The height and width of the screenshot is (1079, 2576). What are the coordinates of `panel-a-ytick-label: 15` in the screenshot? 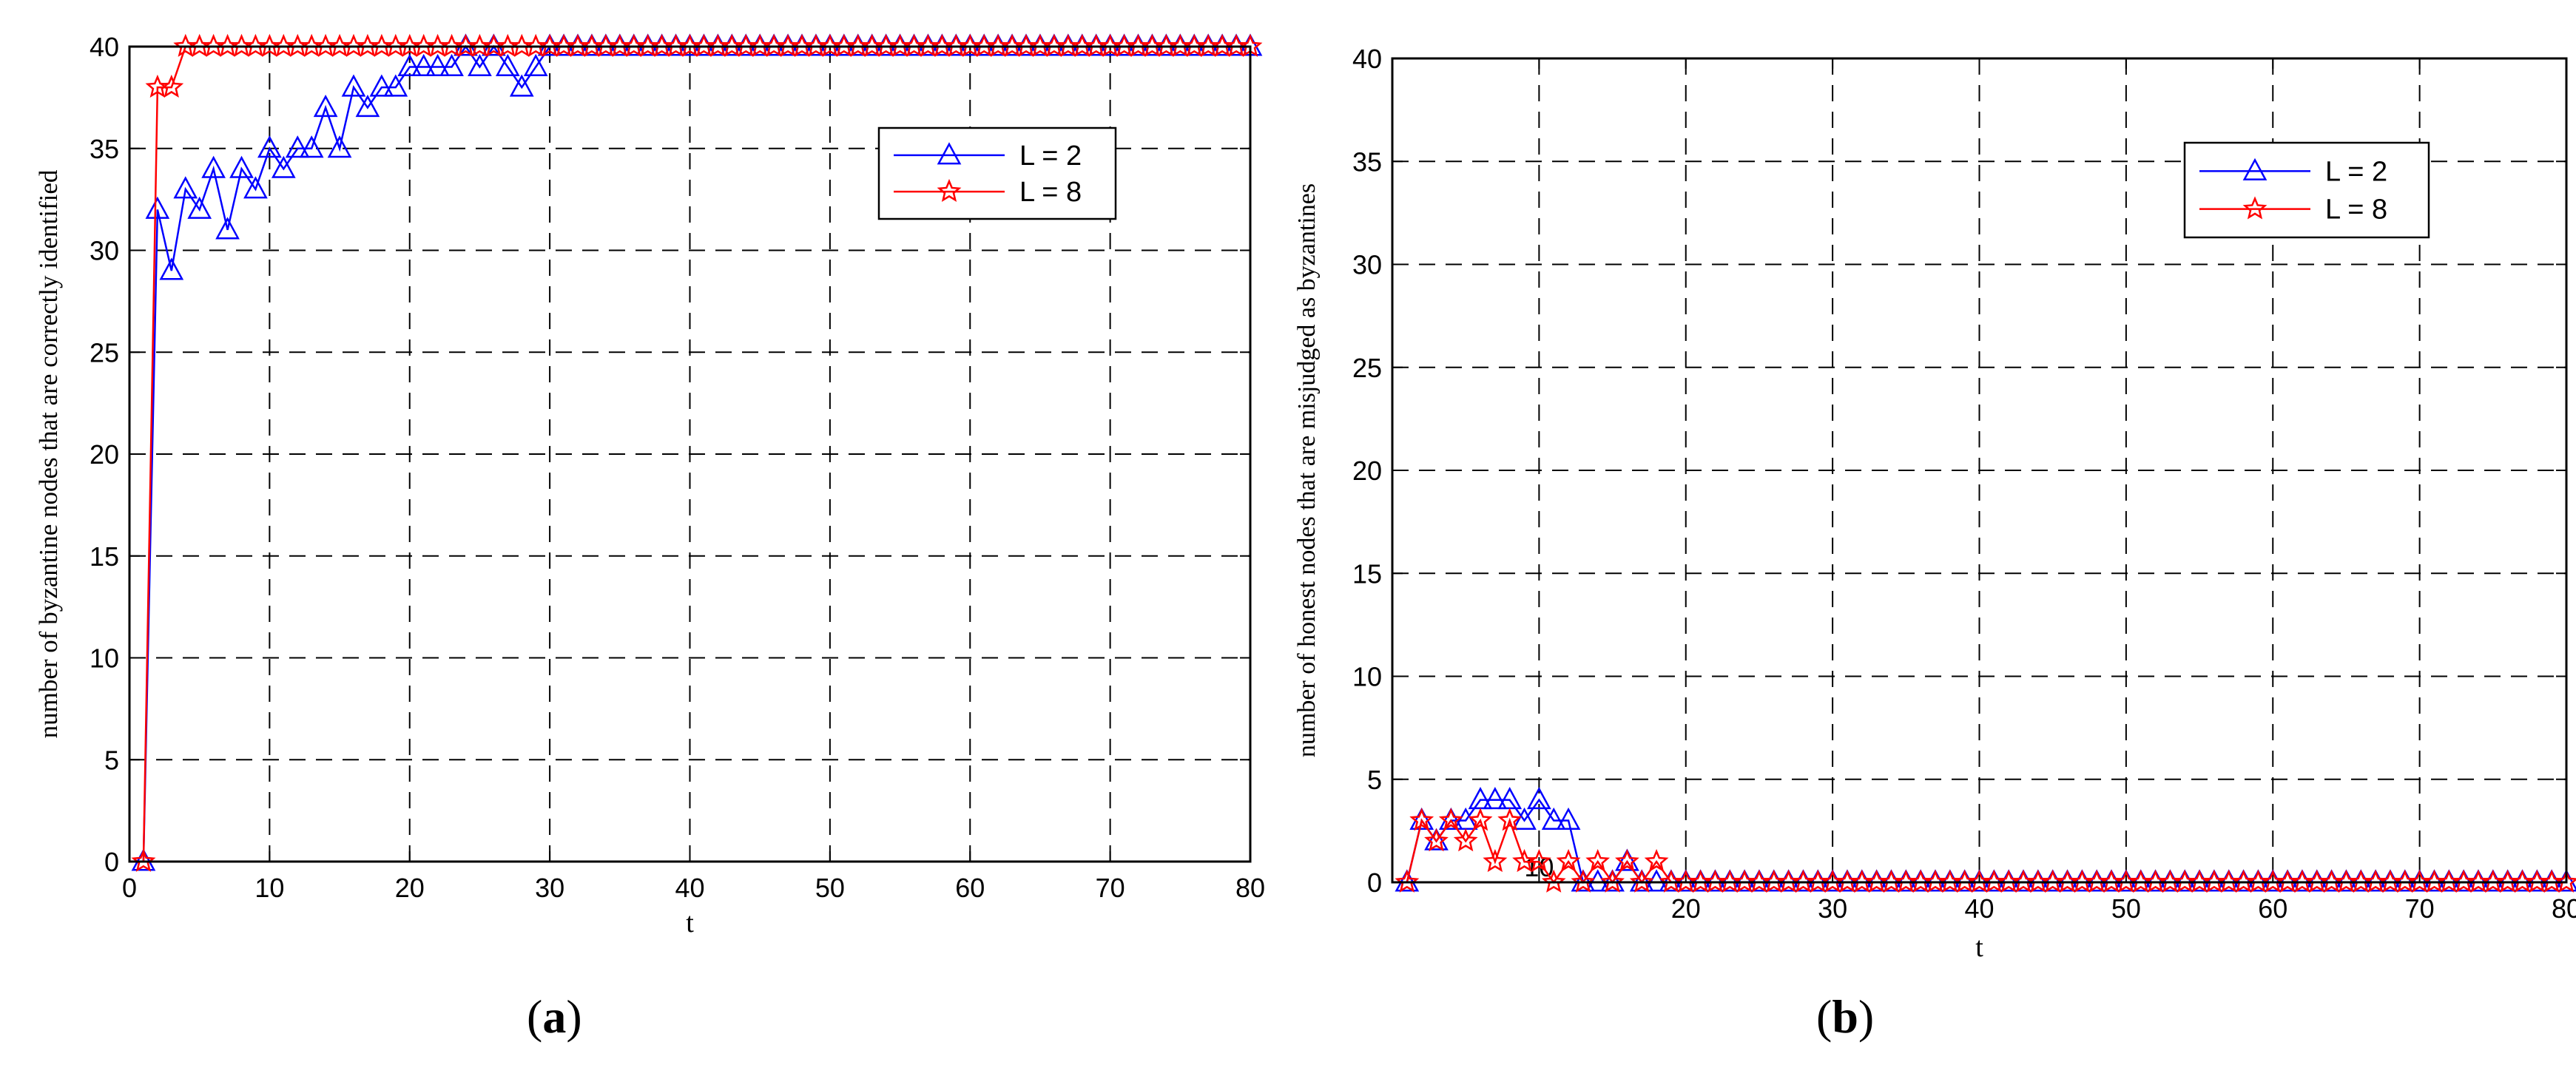 It's located at (104, 556).